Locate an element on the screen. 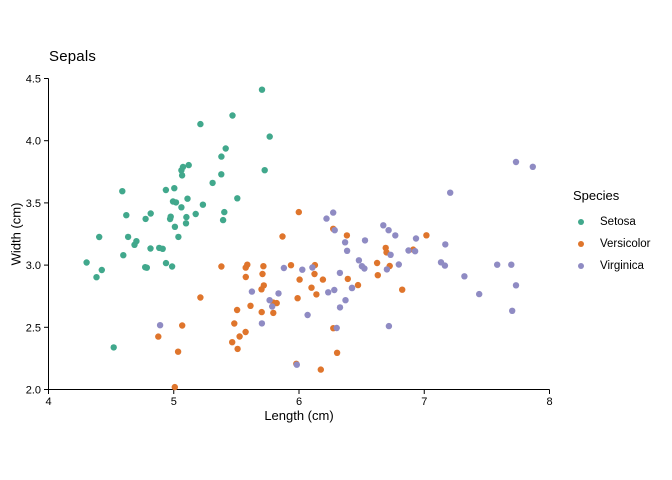 The image size is (672, 480). x-tick-label: 7 is located at coordinates (424, 402).